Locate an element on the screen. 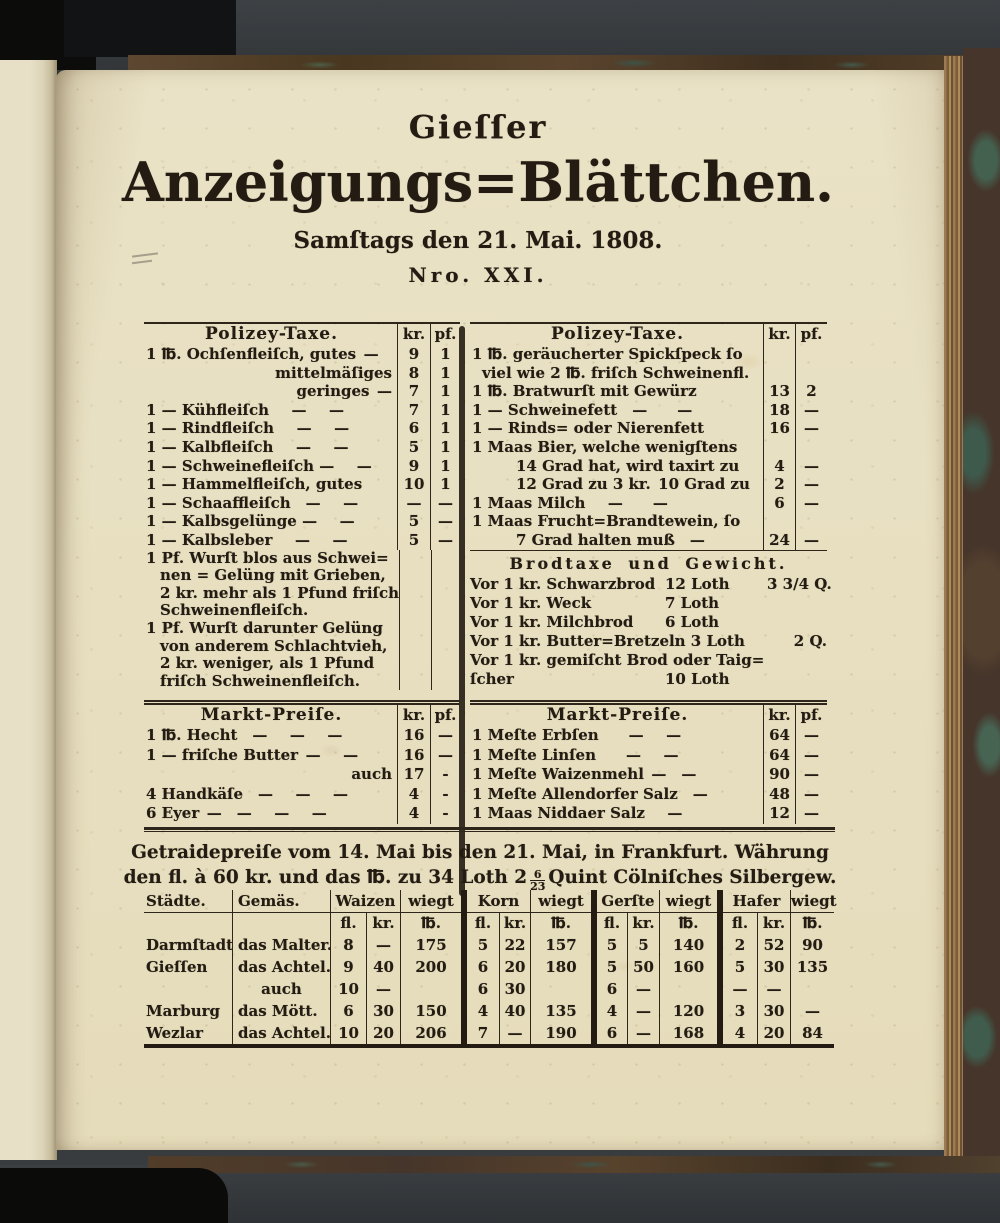  rye-kreuzer: 30 is located at coordinates (514, 989).